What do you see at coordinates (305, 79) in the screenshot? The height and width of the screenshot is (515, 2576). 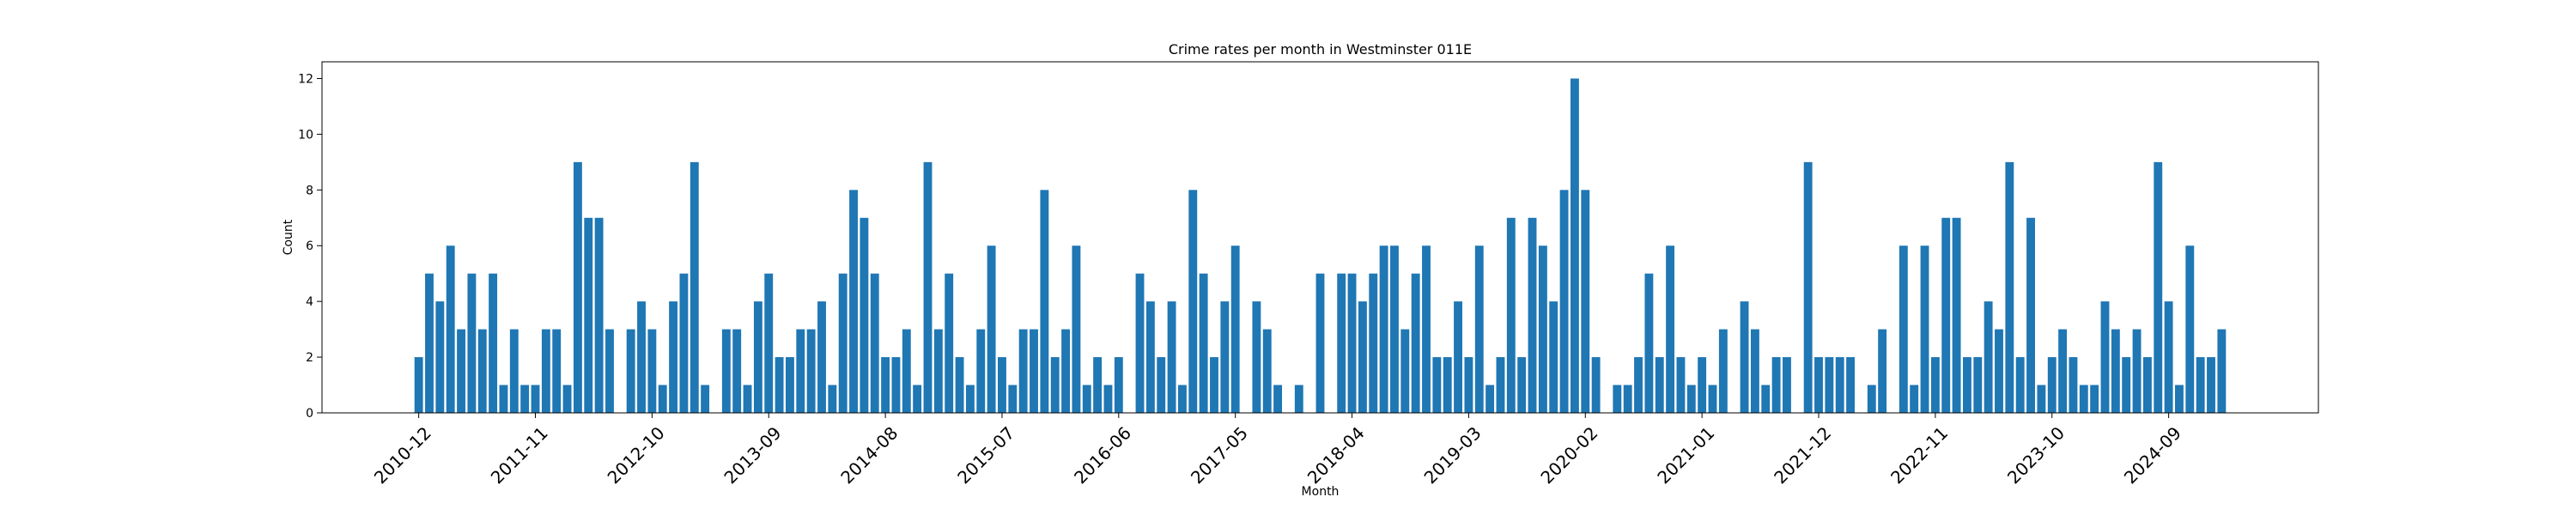 I see `y-tick-label: 12` at bounding box center [305, 79].